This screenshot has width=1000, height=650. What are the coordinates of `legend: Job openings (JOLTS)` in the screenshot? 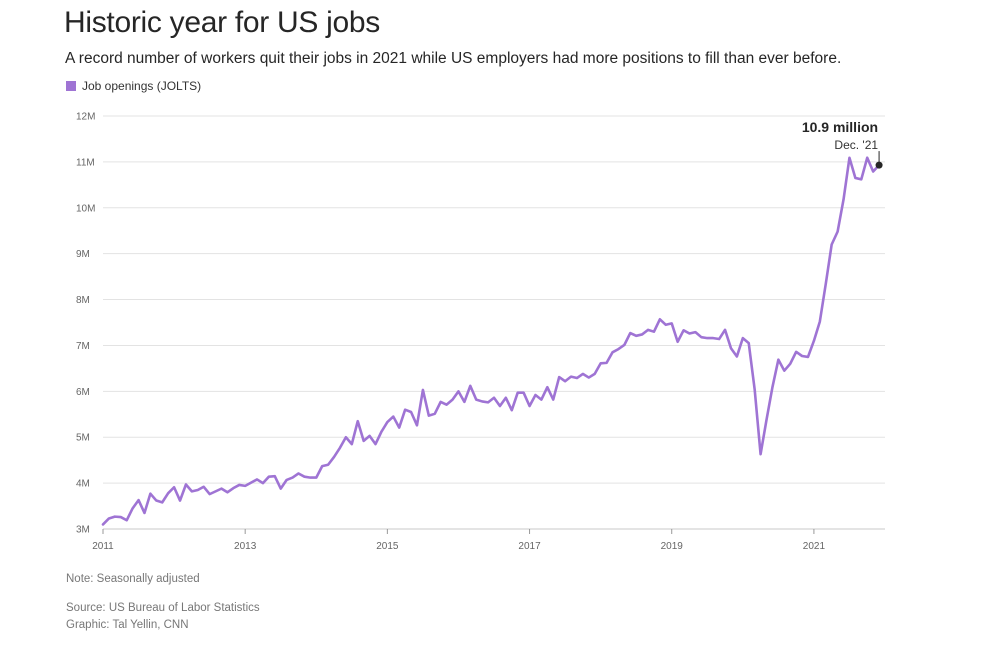 It's located at (133, 86).